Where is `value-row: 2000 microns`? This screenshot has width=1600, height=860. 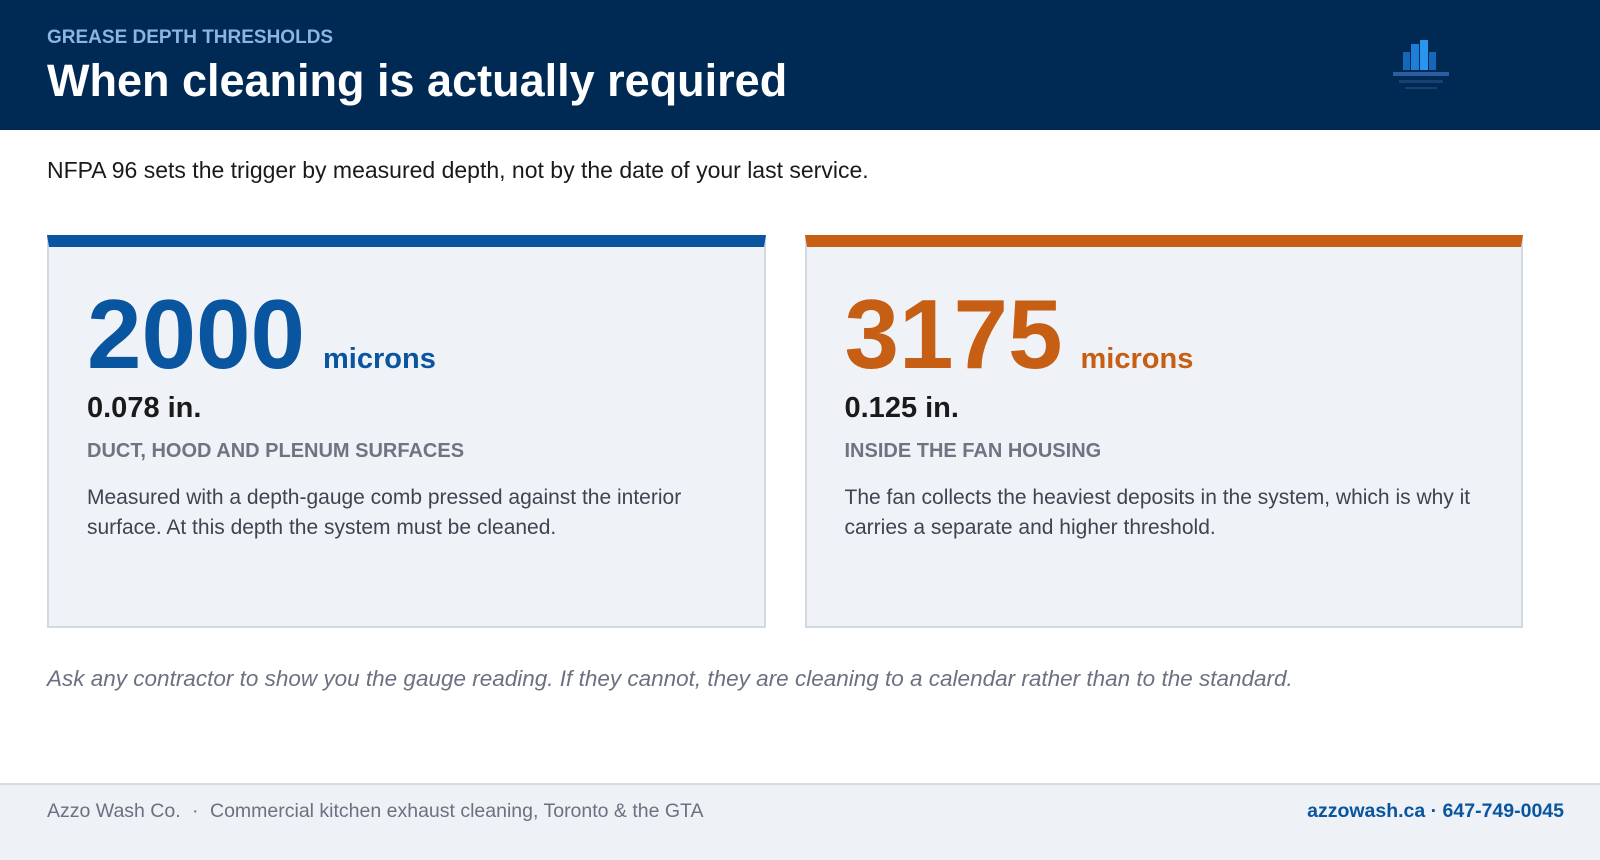 value-row: 2000 microns is located at coordinates (261, 334).